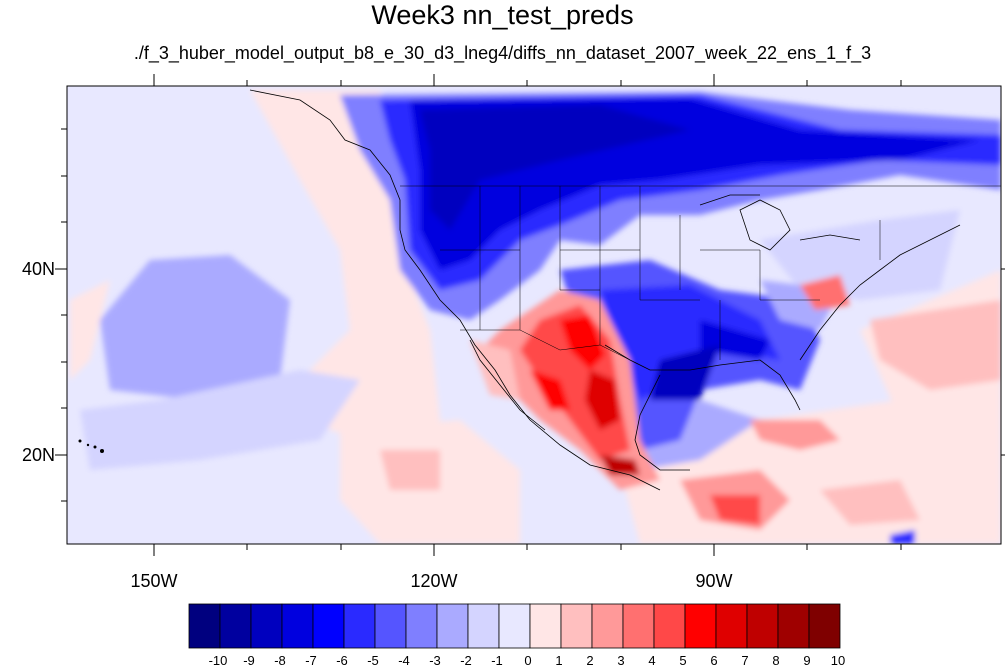  What do you see at coordinates (434, 581) in the screenshot?
I see `lon-label-120w: 120W` at bounding box center [434, 581].